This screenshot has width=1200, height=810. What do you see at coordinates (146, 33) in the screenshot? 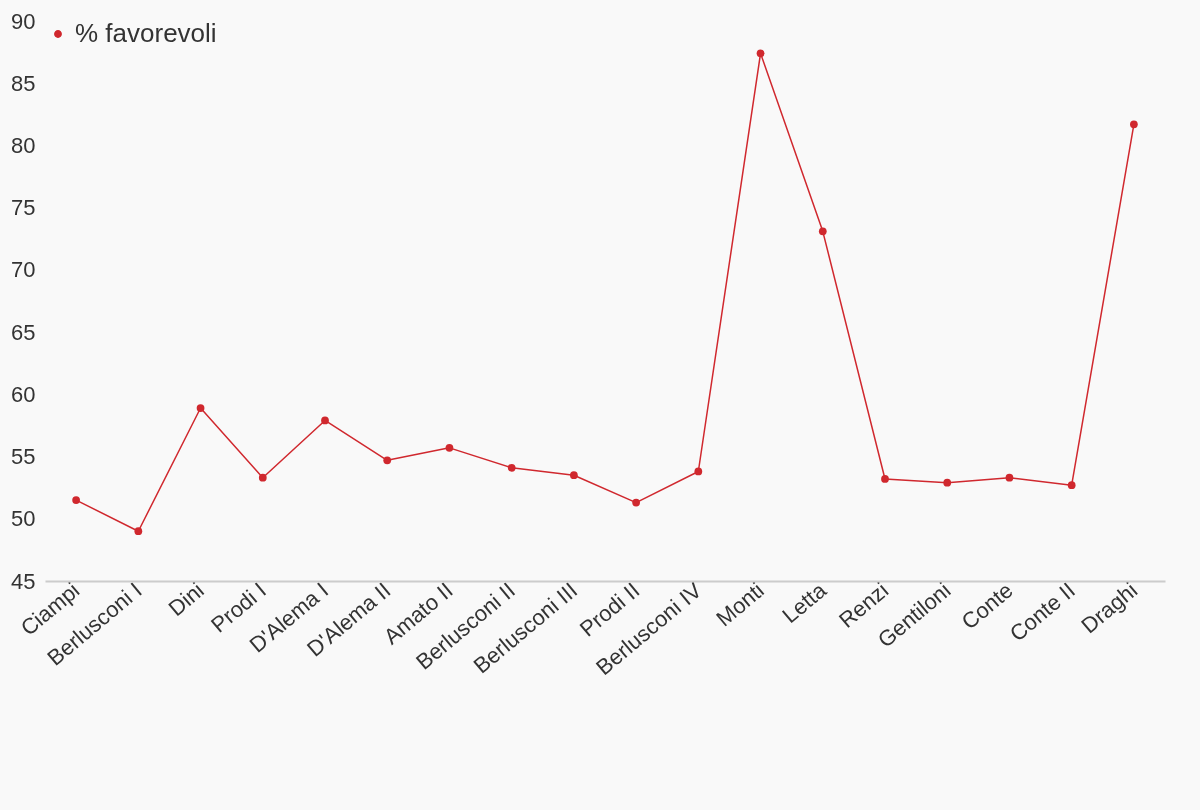
I see `legend-label: % favorevoli` at bounding box center [146, 33].